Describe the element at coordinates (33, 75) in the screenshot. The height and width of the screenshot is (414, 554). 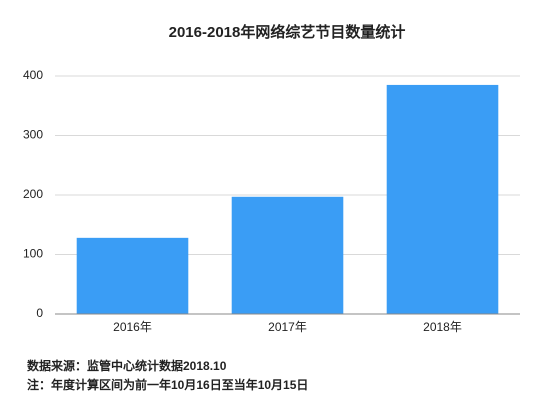
I see `y-tick-label: 400` at that location.